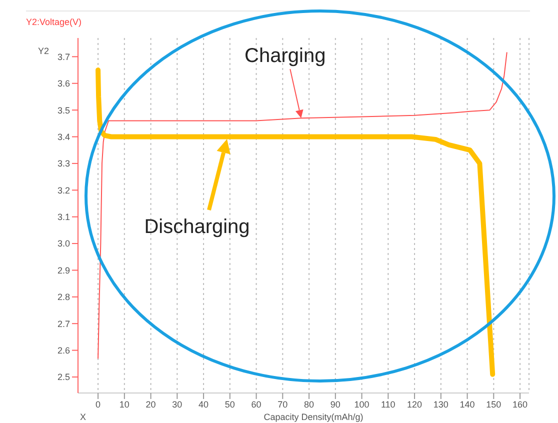 The height and width of the screenshot is (423, 558). What do you see at coordinates (414, 404) in the screenshot?
I see `x-tick-label: 120` at bounding box center [414, 404].